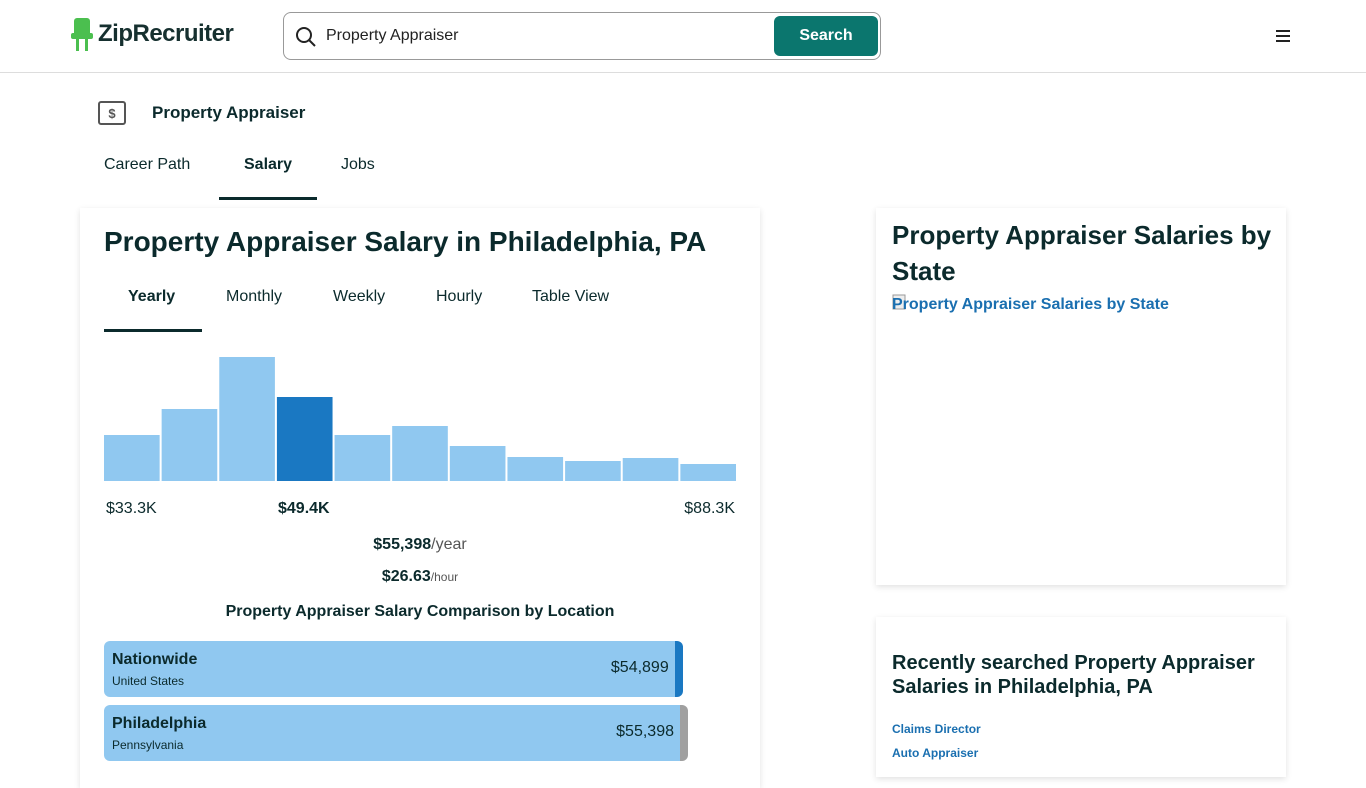 Image resolution: width=1366 pixels, height=788 pixels. I want to click on period-tab: Yearly, so click(152, 296).